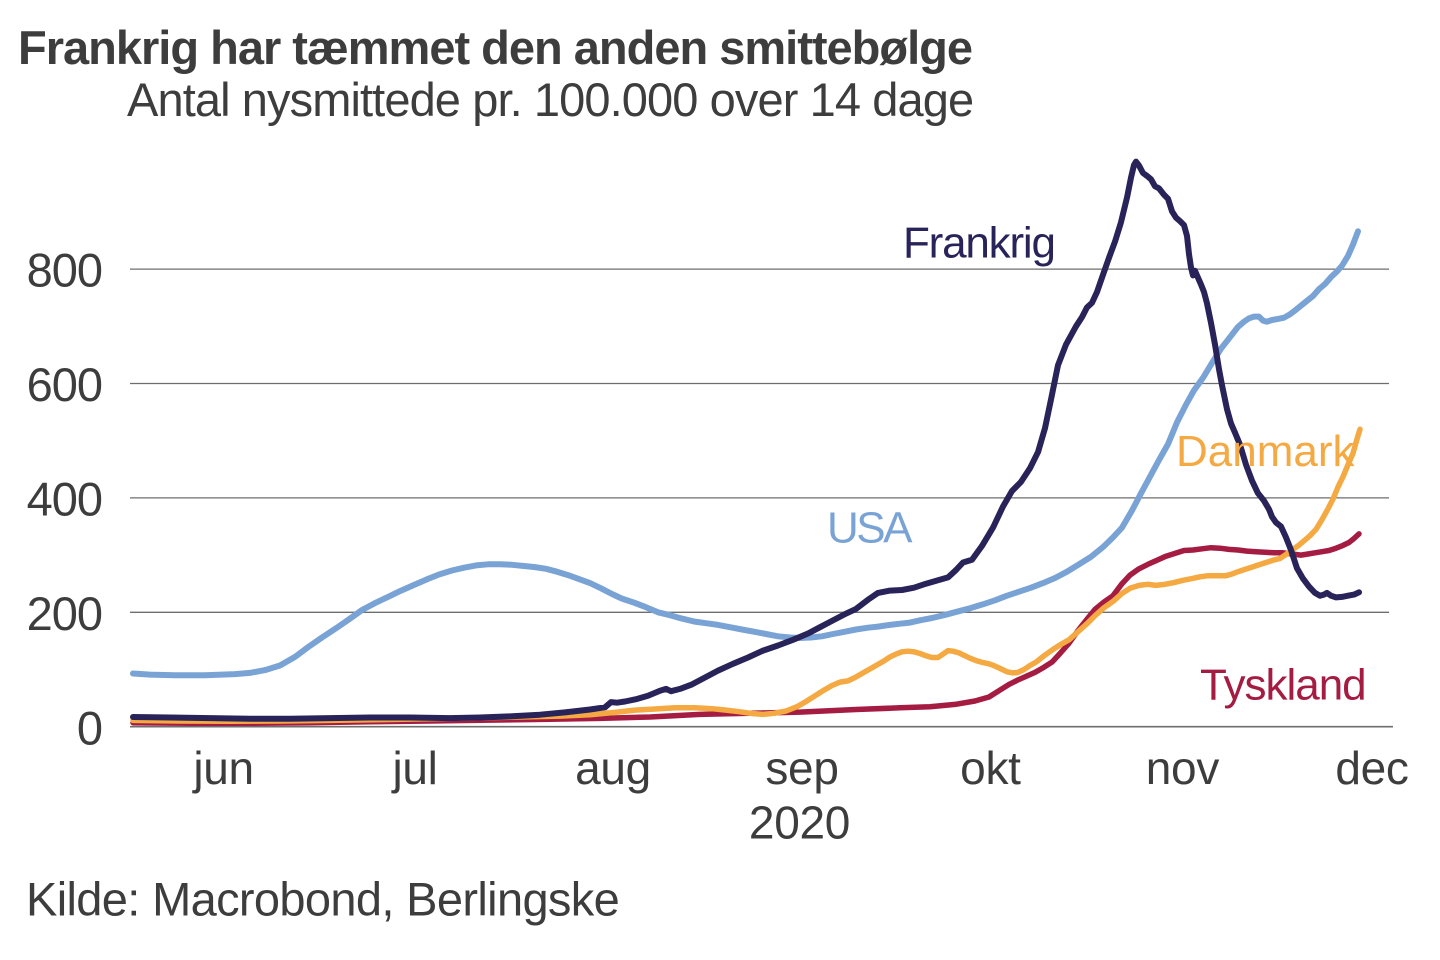  Describe the element at coordinates (1183, 768) in the screenshot. I see `svg-text: nov` at that location.